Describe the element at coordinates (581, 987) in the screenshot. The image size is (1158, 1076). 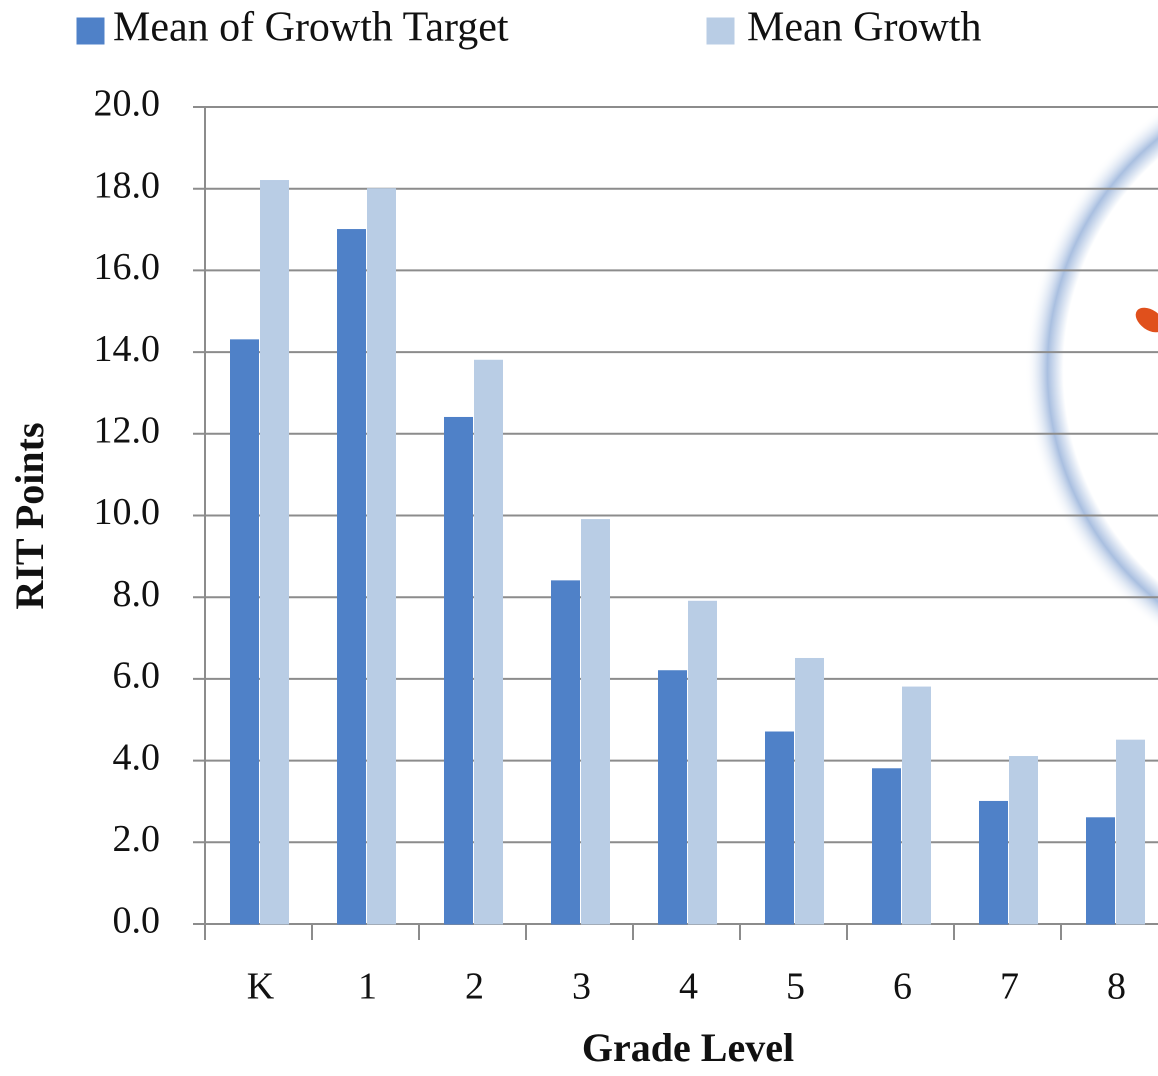
I see `x-tick-label: 3` at that location.